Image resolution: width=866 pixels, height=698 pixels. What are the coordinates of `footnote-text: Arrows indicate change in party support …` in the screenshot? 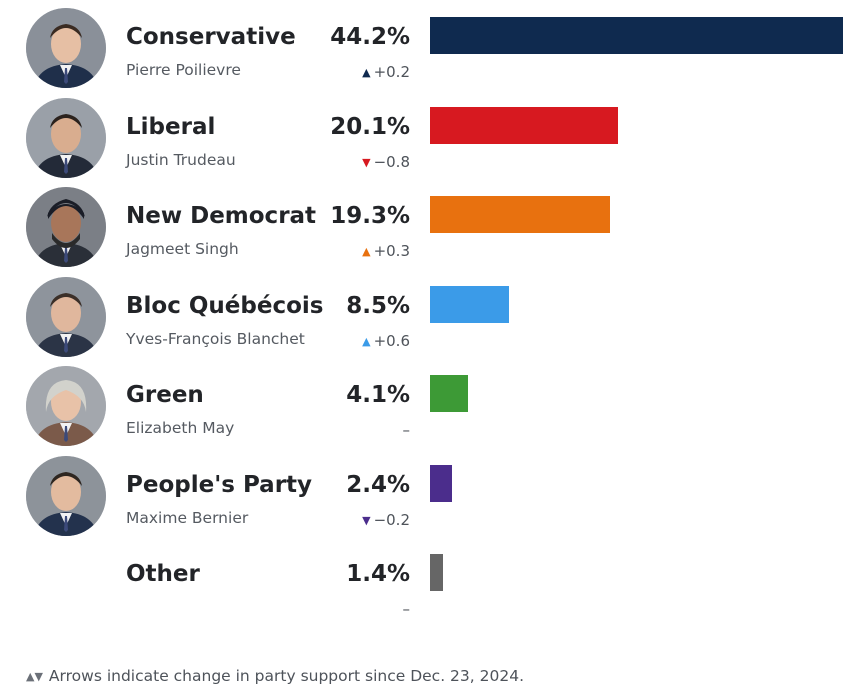 It's located at (286, 676).